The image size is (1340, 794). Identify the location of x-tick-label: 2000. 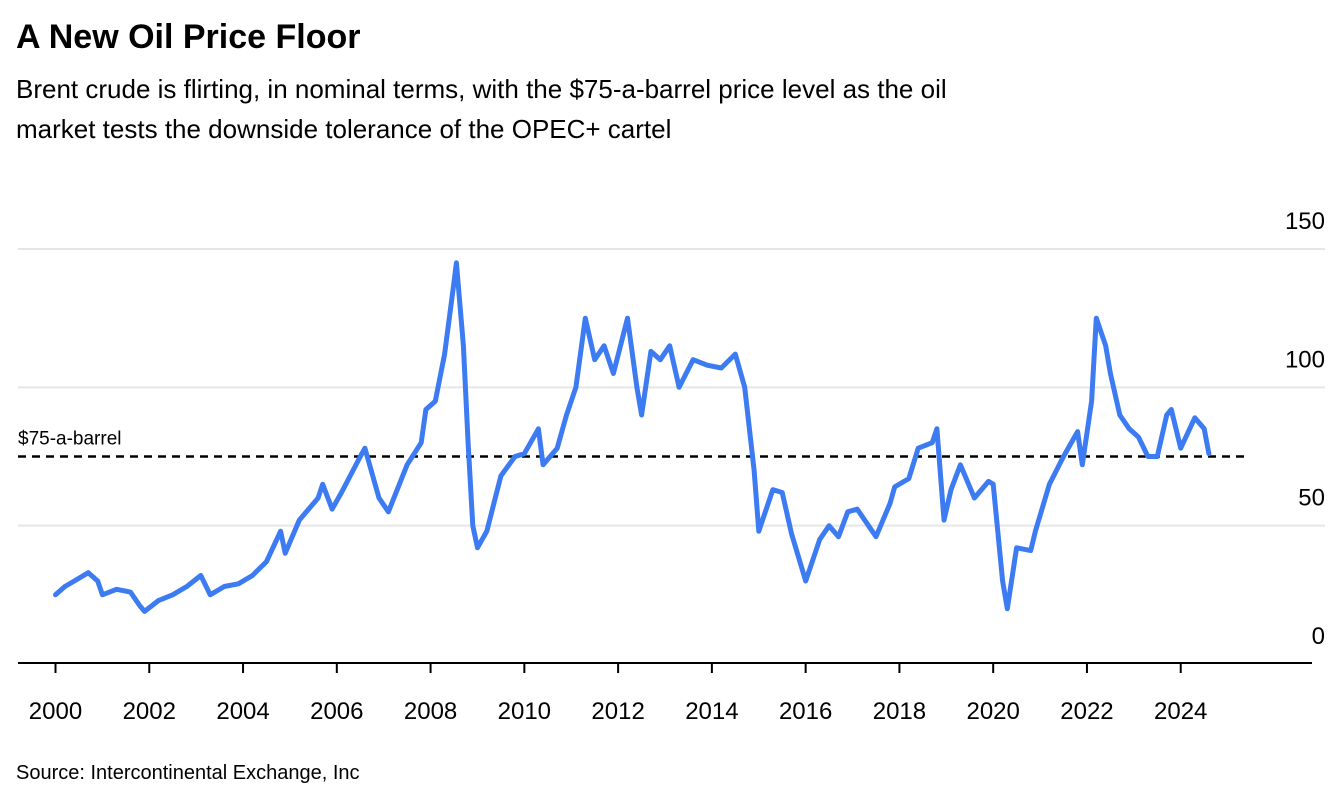
(55, 711).